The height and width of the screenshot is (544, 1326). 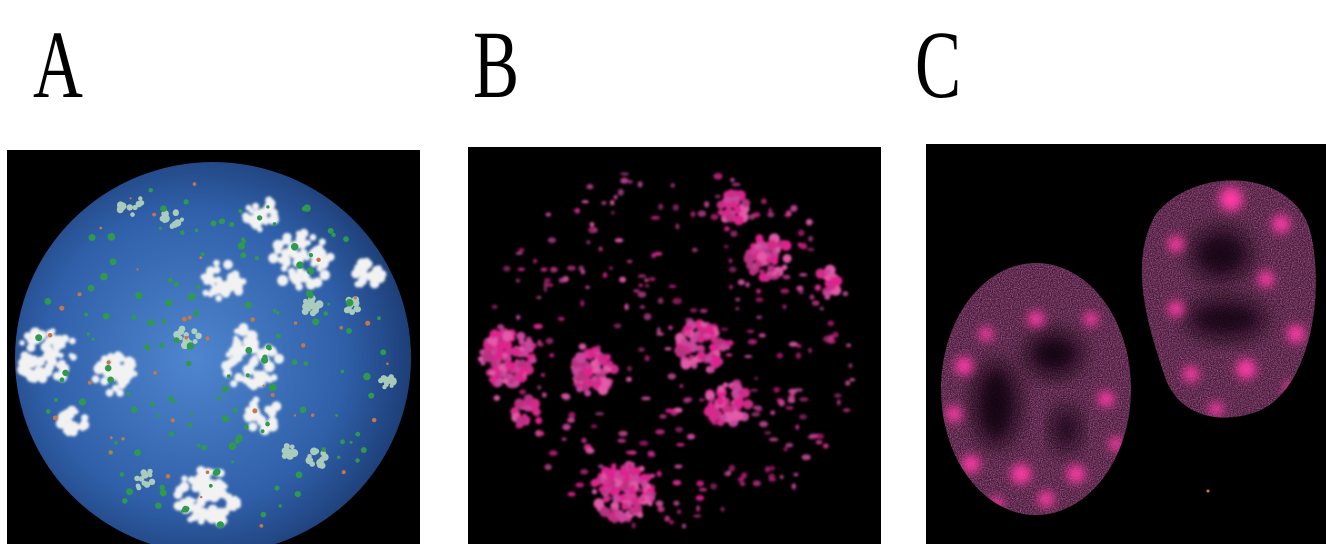 What do you see at coordinates (1036, 389) in the screenshot?
I see `nucleus-left` at bounding box center [1036, 389].